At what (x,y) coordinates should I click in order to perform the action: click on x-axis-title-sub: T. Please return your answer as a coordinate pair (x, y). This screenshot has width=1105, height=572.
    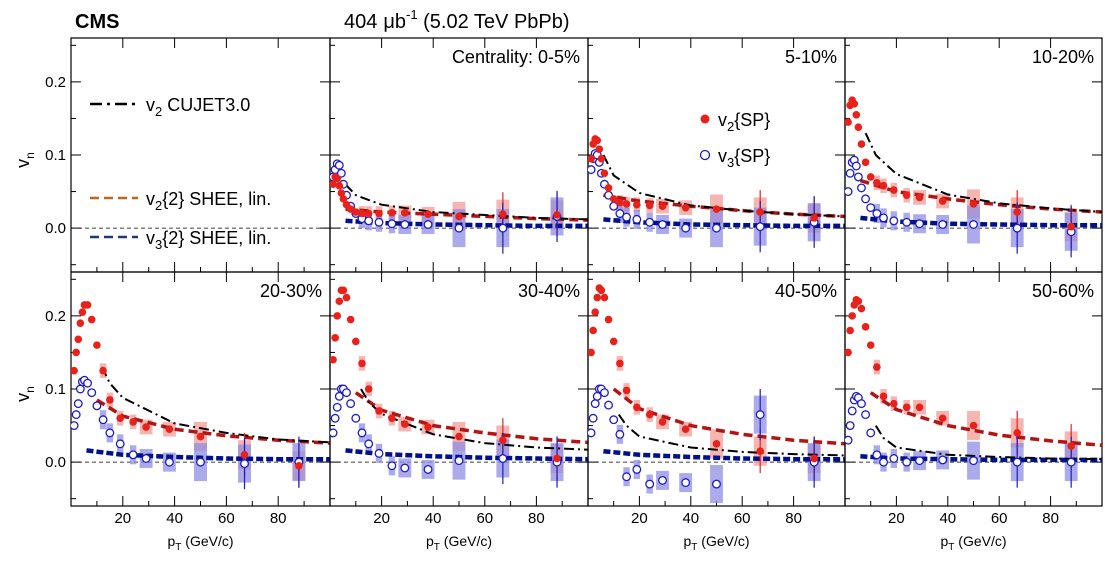
    Looking at the image, I should click on (178, 547).